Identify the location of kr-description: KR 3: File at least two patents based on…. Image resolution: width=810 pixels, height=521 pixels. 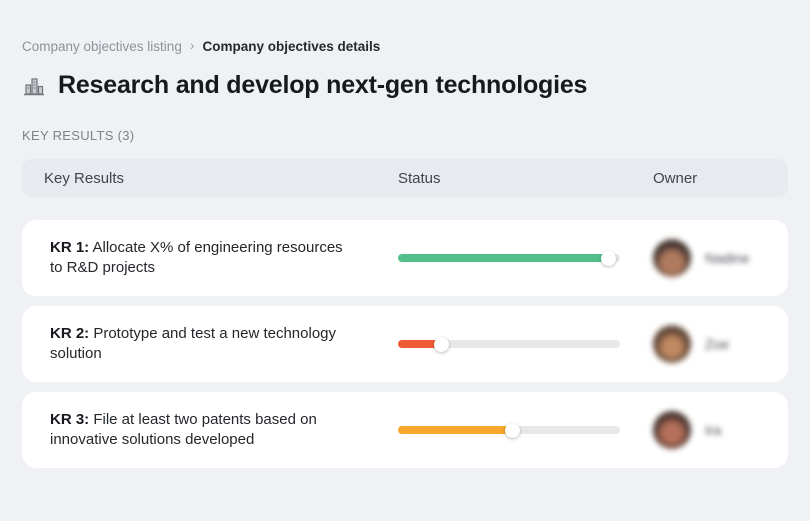
(187, 430).